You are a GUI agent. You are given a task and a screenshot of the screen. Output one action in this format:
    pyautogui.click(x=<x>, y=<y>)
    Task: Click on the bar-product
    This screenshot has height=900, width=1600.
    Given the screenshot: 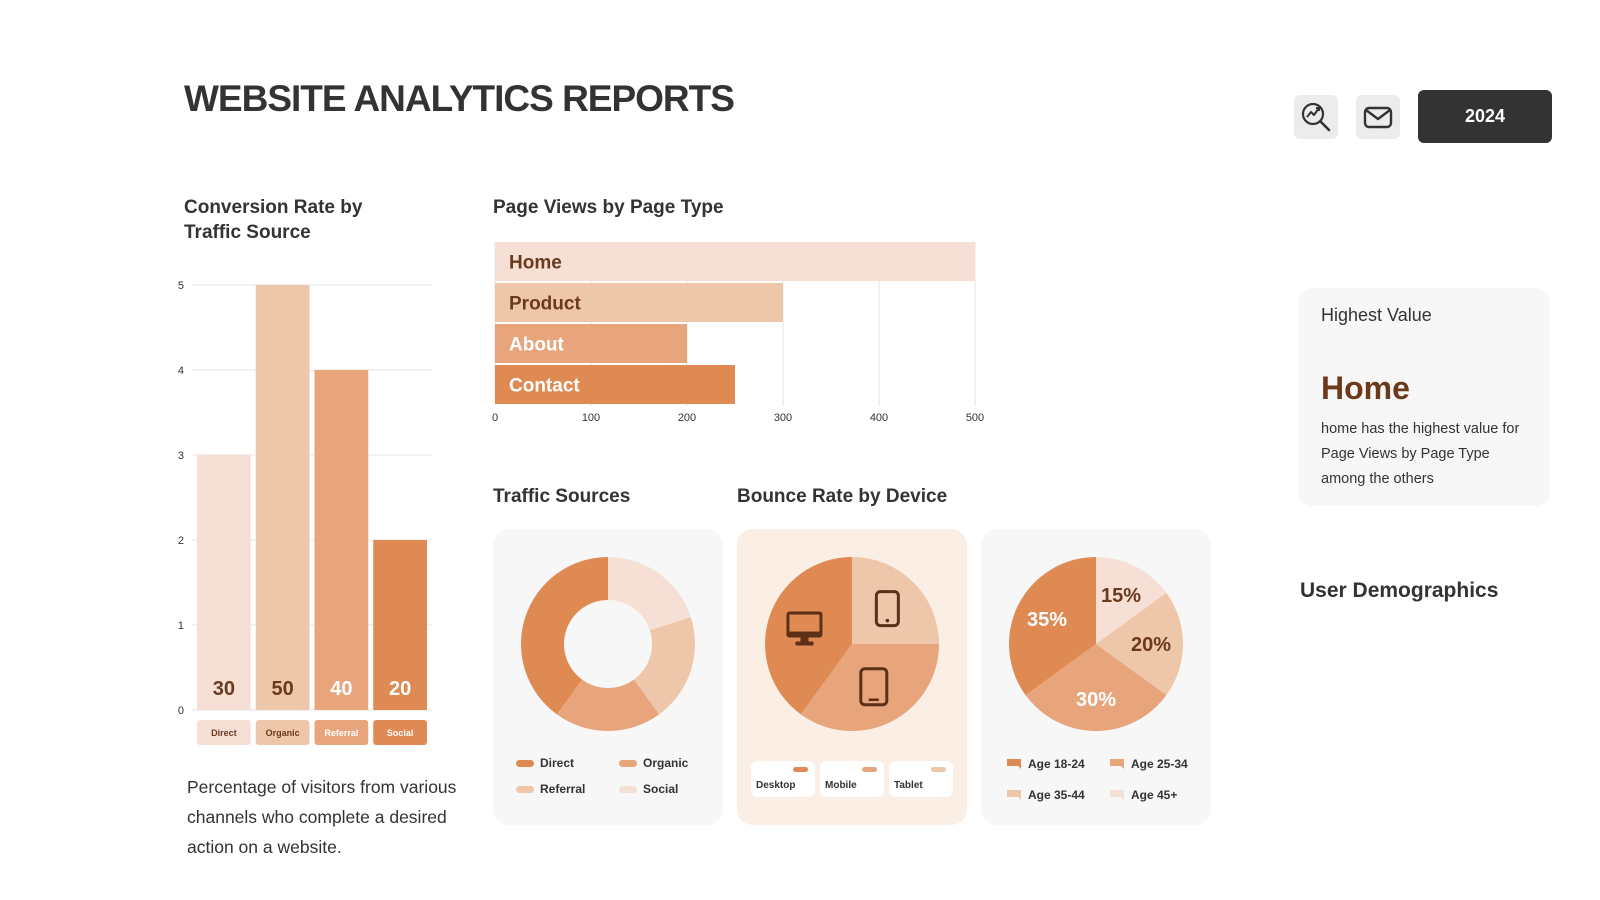 What is the action you would take?
    pyautogui.click(x=639, y=302)
    